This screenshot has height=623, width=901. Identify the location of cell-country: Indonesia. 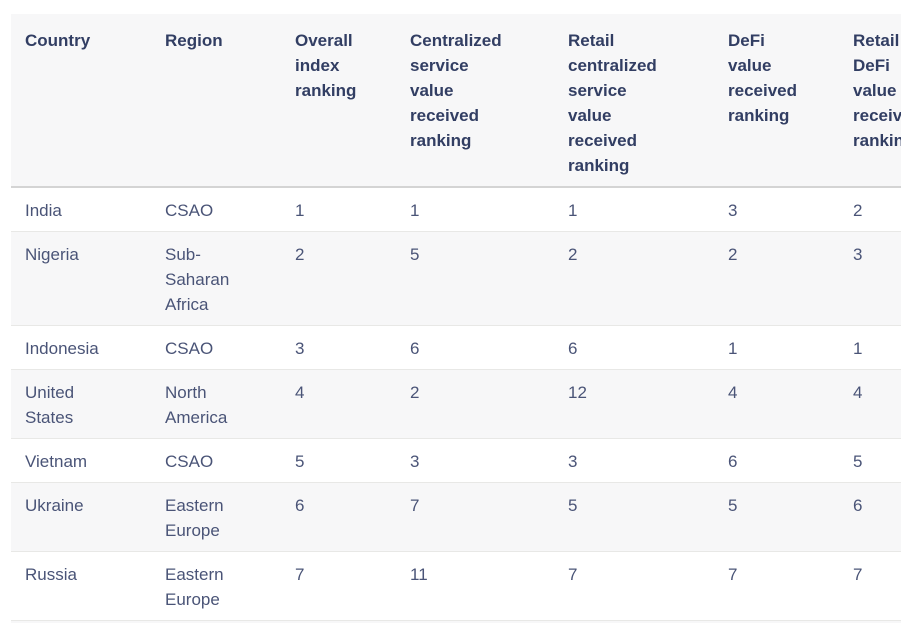
(81, 347).